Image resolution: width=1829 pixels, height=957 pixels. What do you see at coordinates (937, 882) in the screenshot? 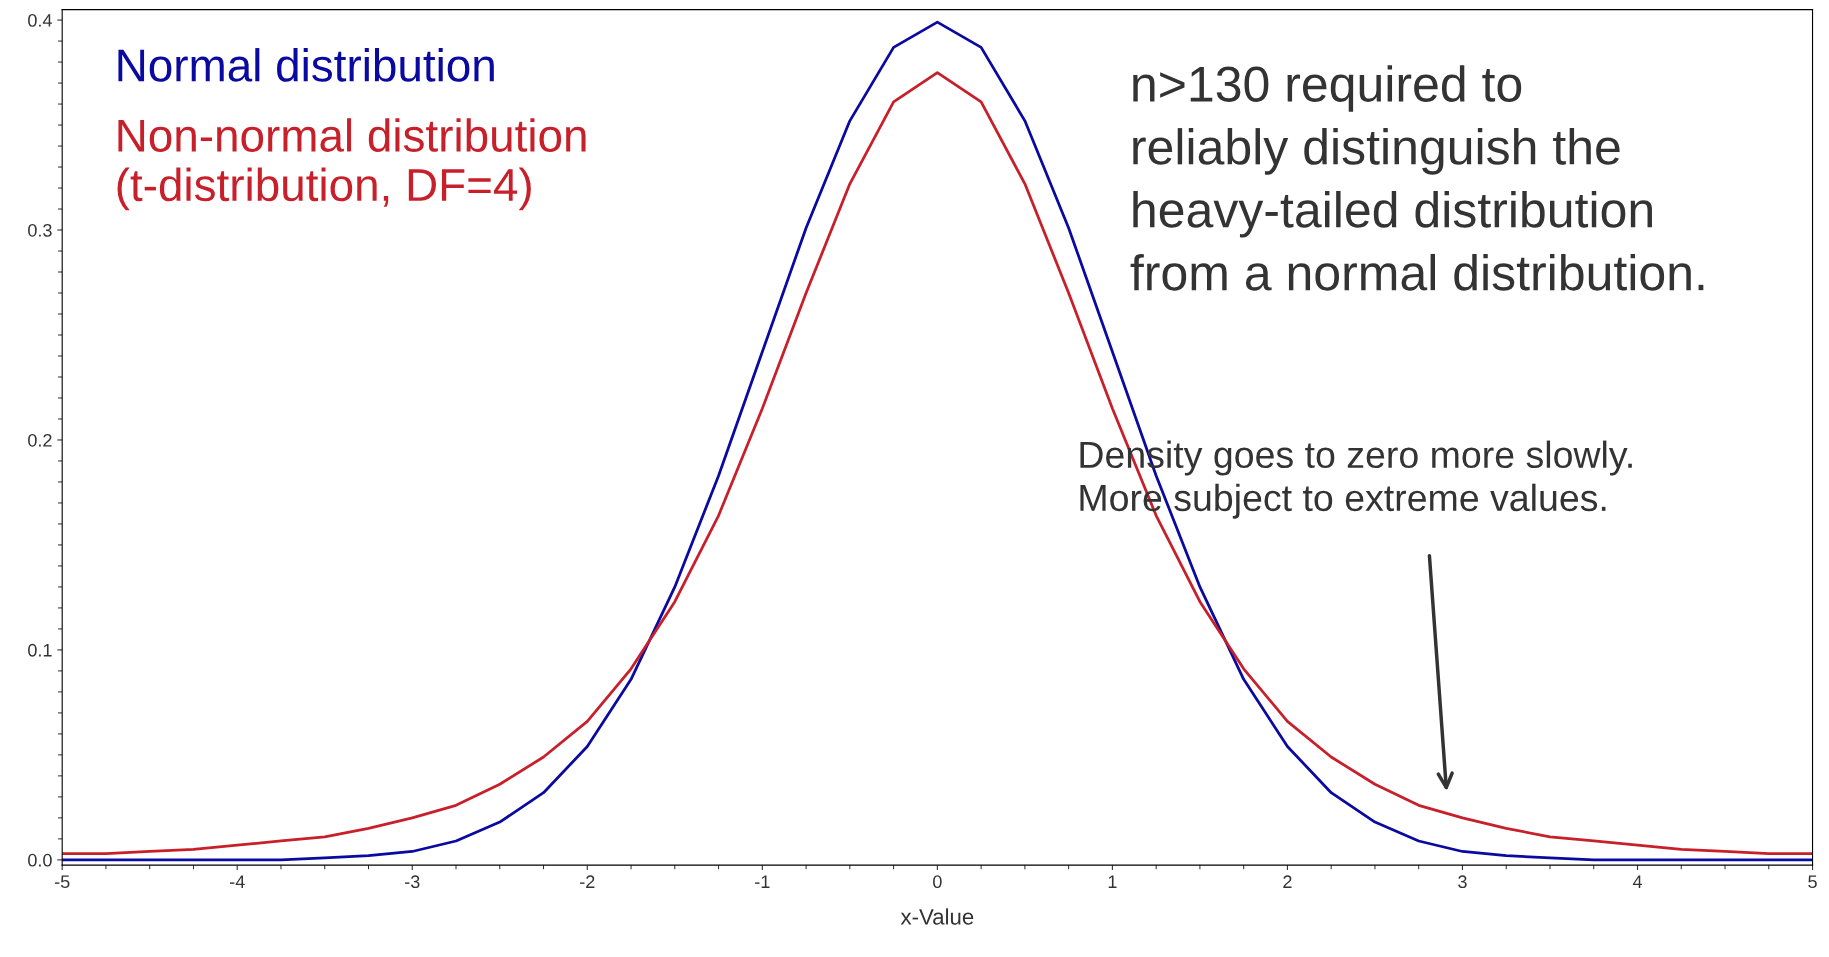
I see `x-tick-label: 0` at bounding box center [937, 882].